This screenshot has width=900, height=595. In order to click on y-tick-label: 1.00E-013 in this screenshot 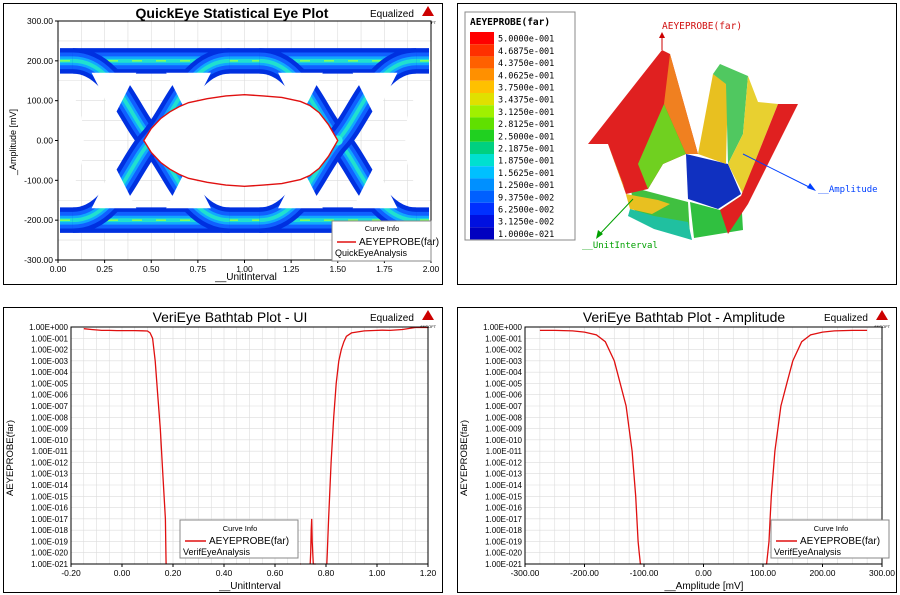, I will do `click(503, 474)`.